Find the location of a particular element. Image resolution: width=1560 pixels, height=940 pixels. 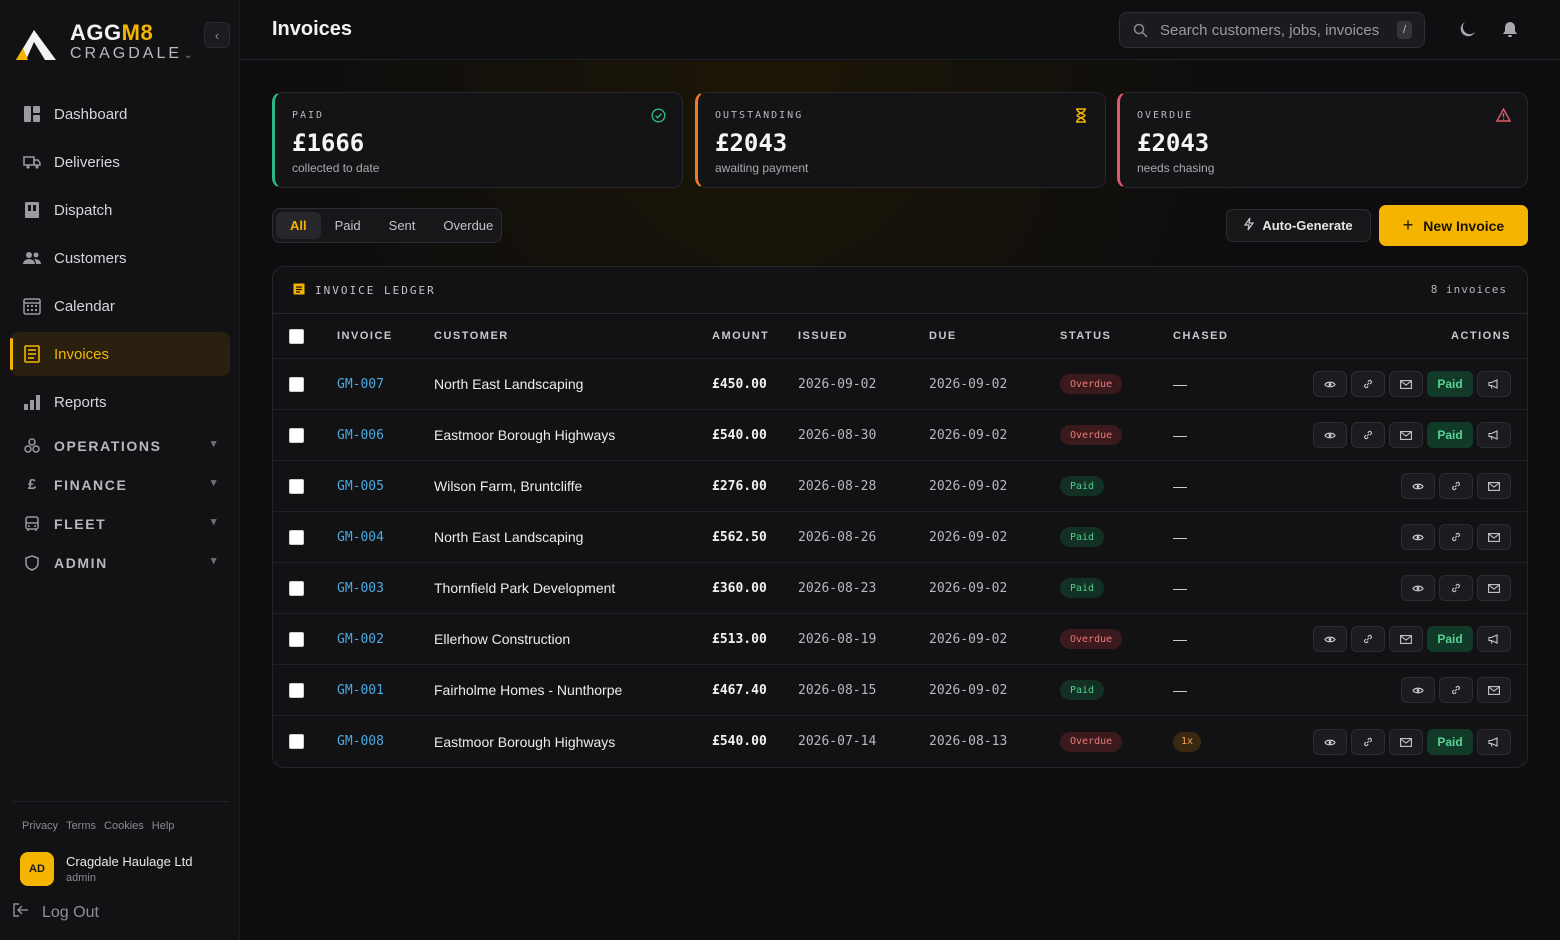

column-header: DUE is located at coordinates (943, 336).